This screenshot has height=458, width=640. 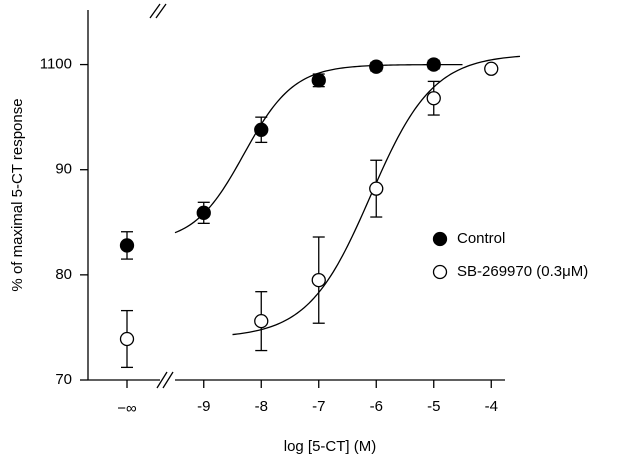 What do you see at coordinates (376, 406) in the screenshot?
I see `x-tick-label: -6` at bounding box center [376, 406].